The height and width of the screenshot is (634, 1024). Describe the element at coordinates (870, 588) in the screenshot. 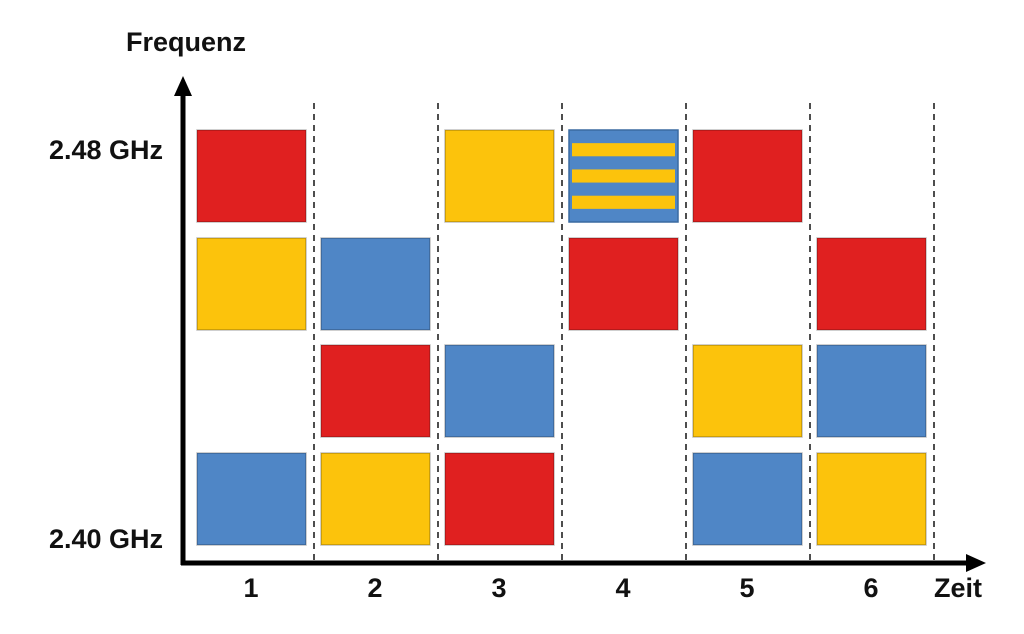

I see `slot-label: 6` at that location.